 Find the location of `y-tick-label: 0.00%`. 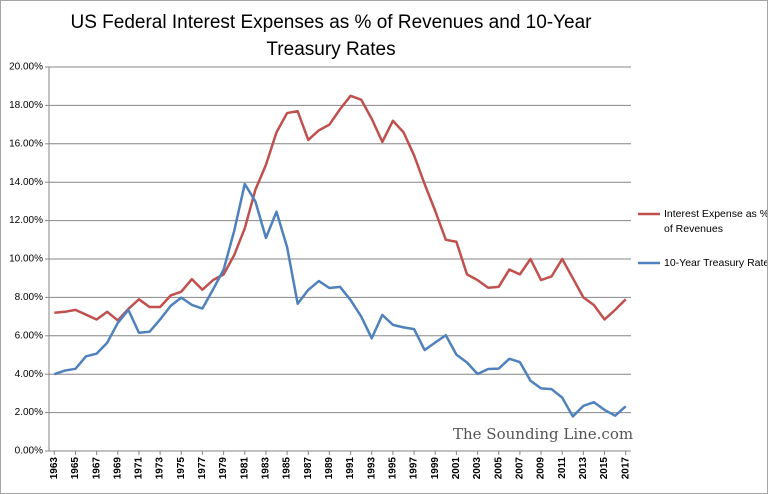

y-tick-label: 0.00% is located at coordinates (29, 451).